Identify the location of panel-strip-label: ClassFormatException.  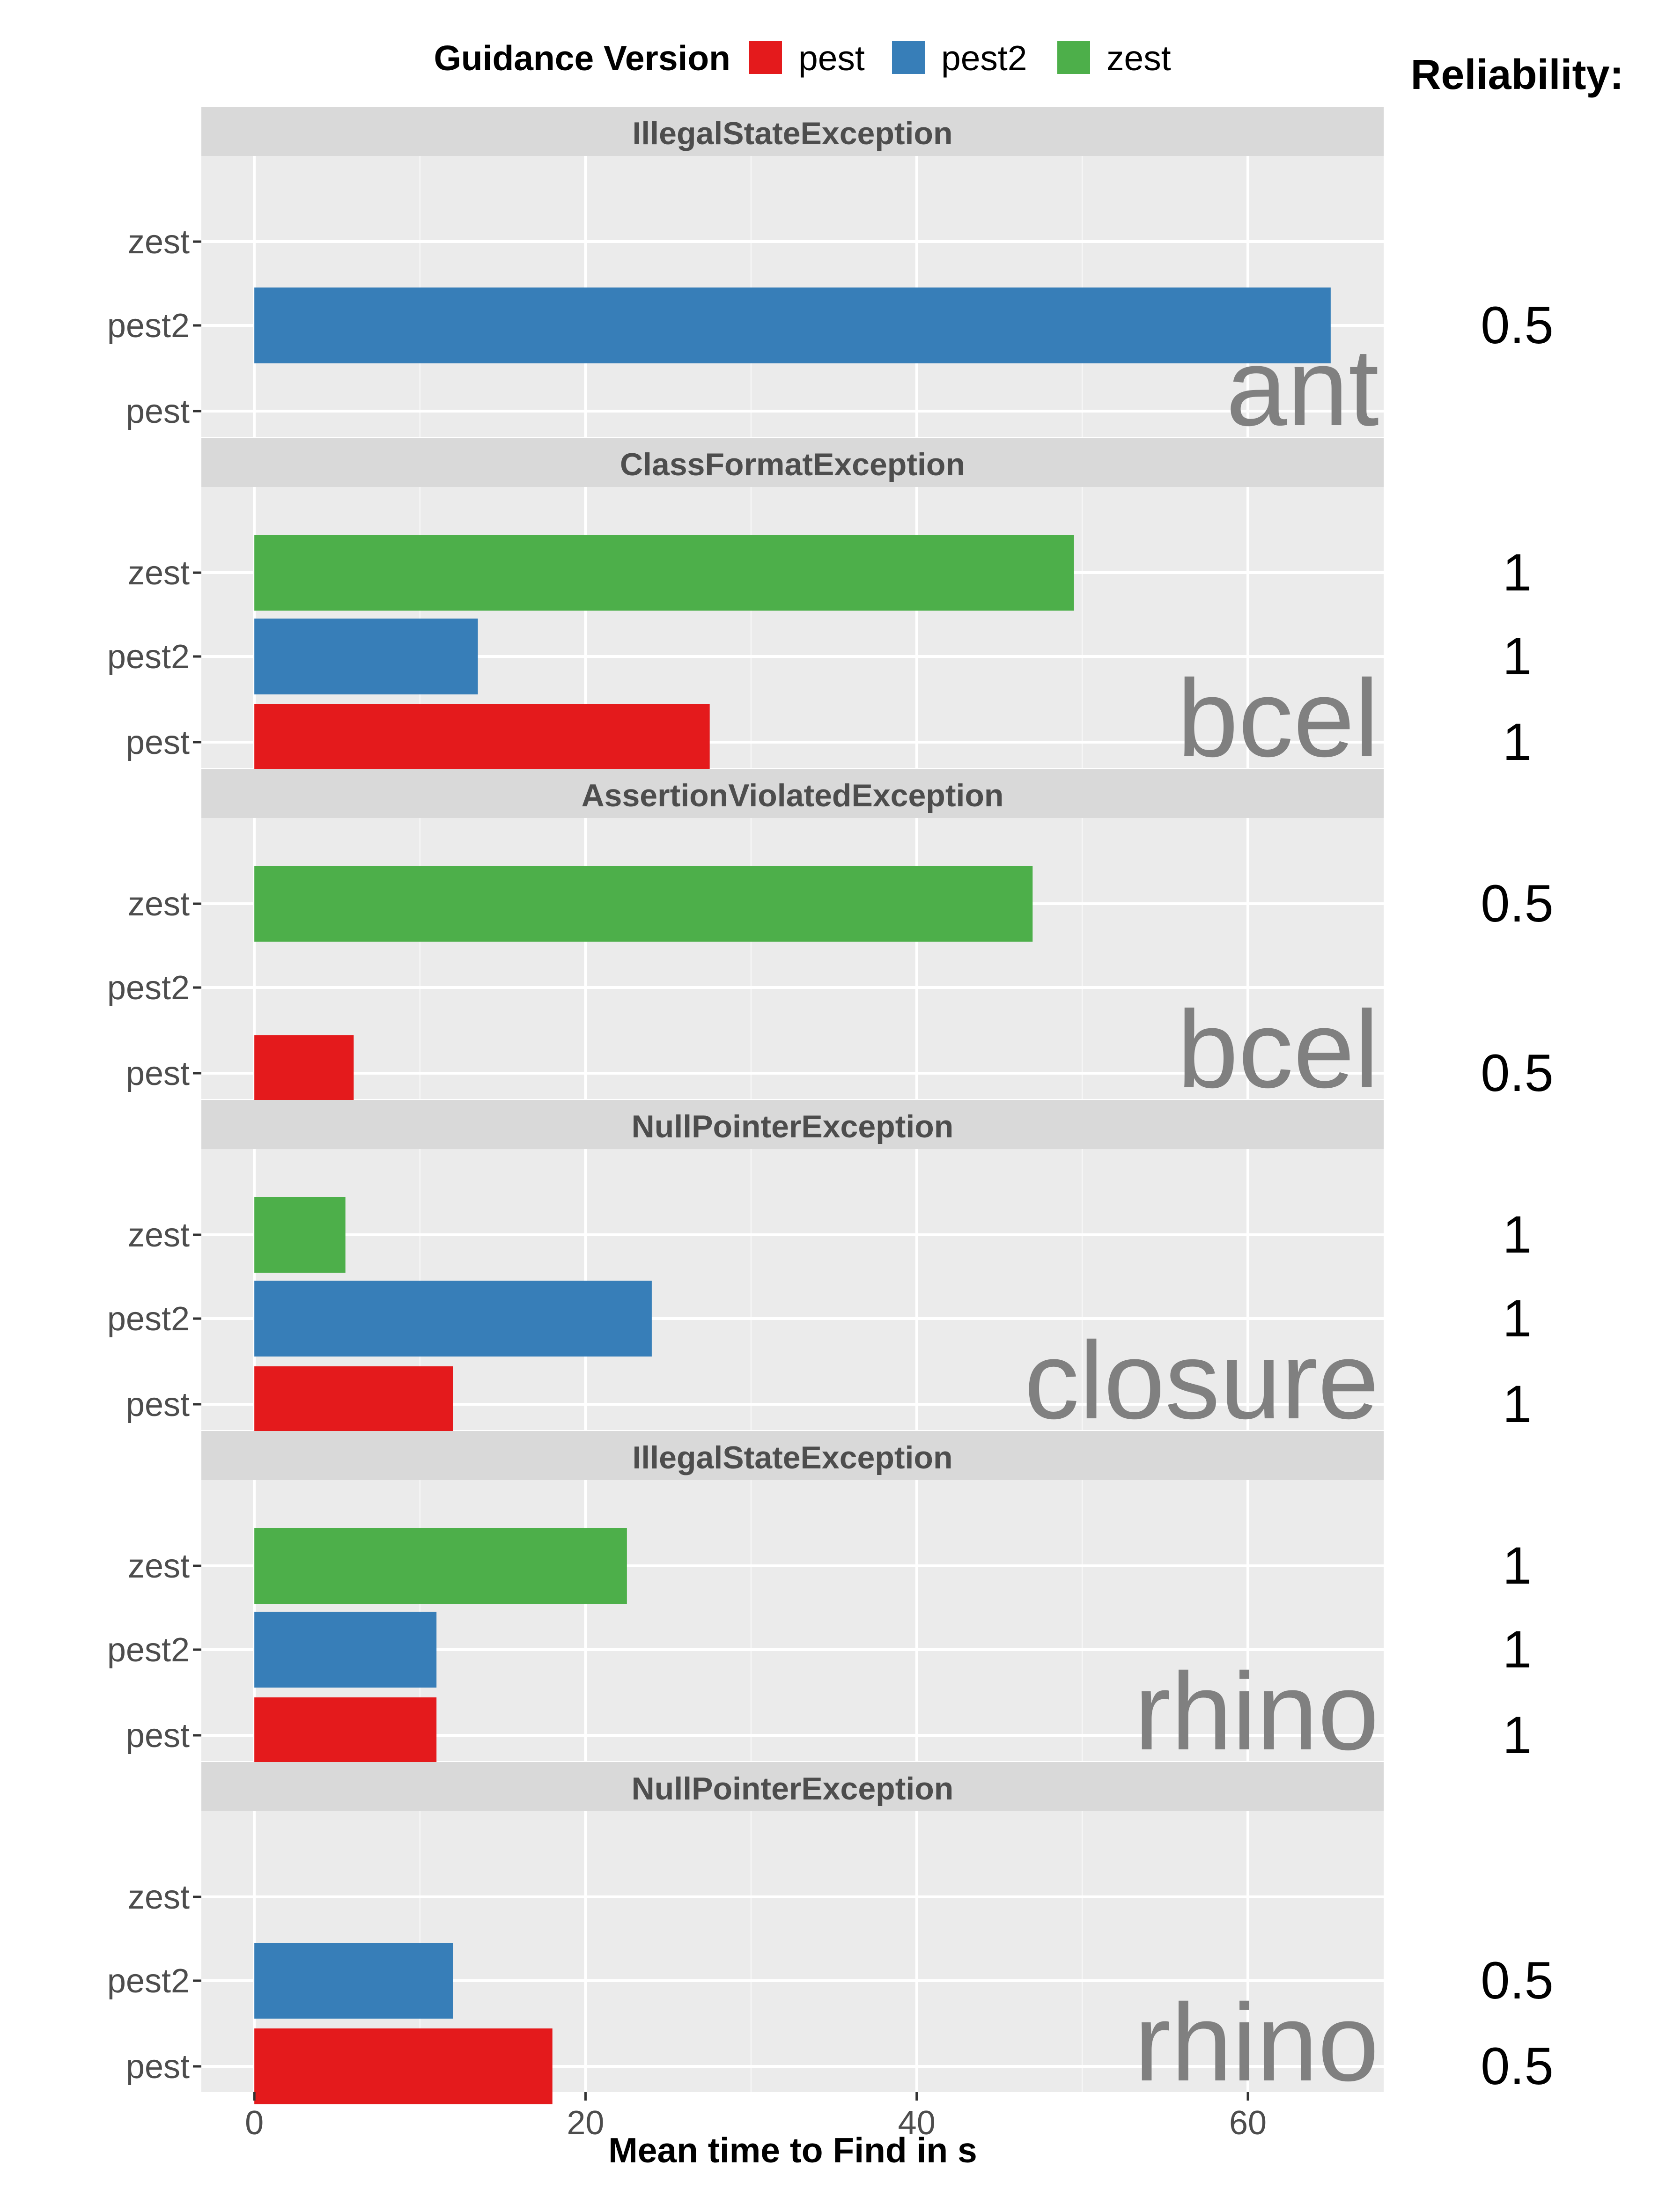
(793, 465).